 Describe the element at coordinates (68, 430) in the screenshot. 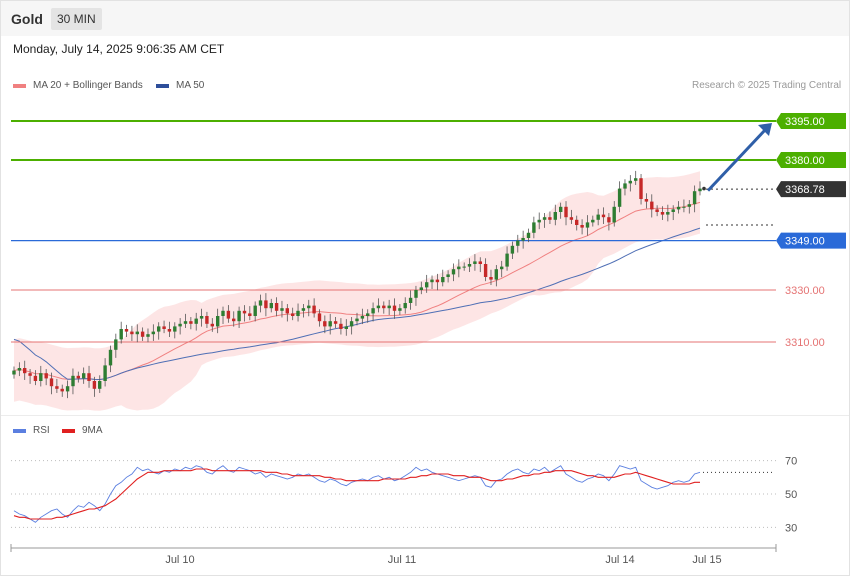

I see `rsi-ma-swatch` at that location.